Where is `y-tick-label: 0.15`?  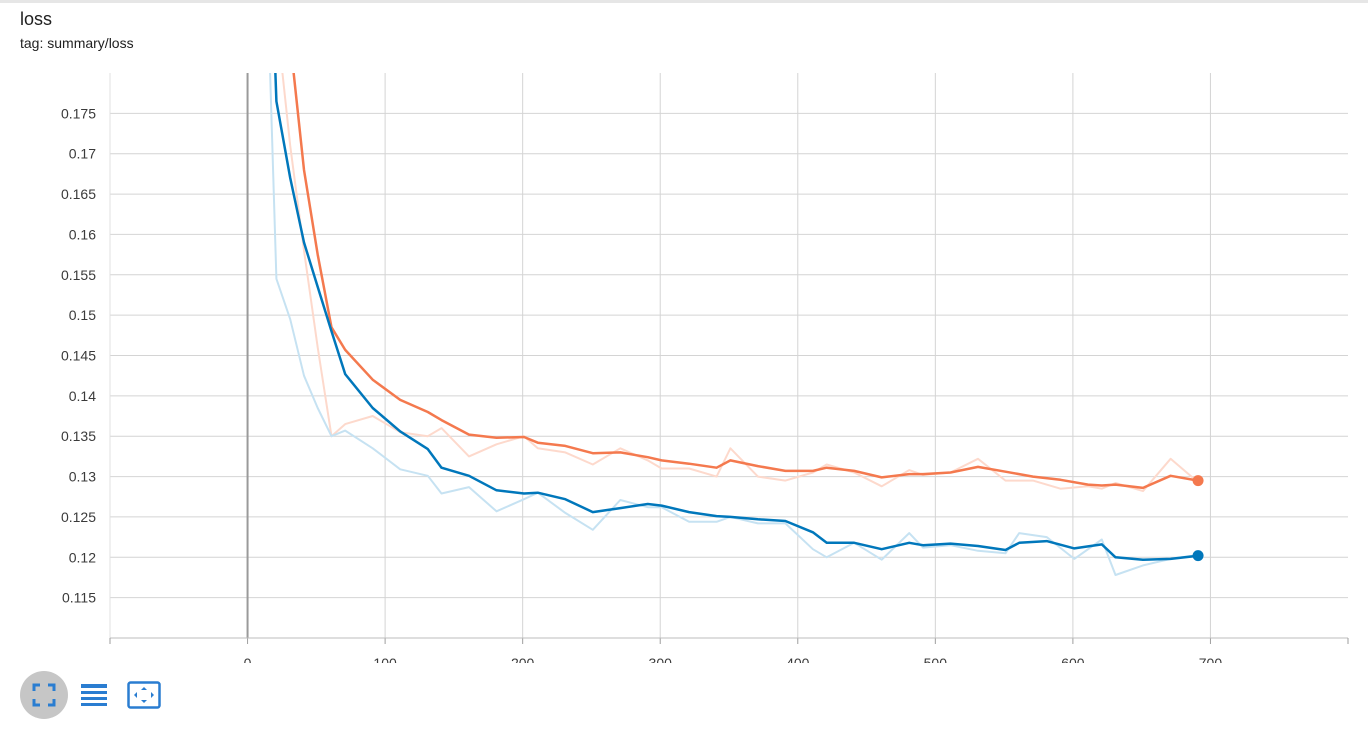
y-tick-label: 0.15 is located at coordinates (82, 315).